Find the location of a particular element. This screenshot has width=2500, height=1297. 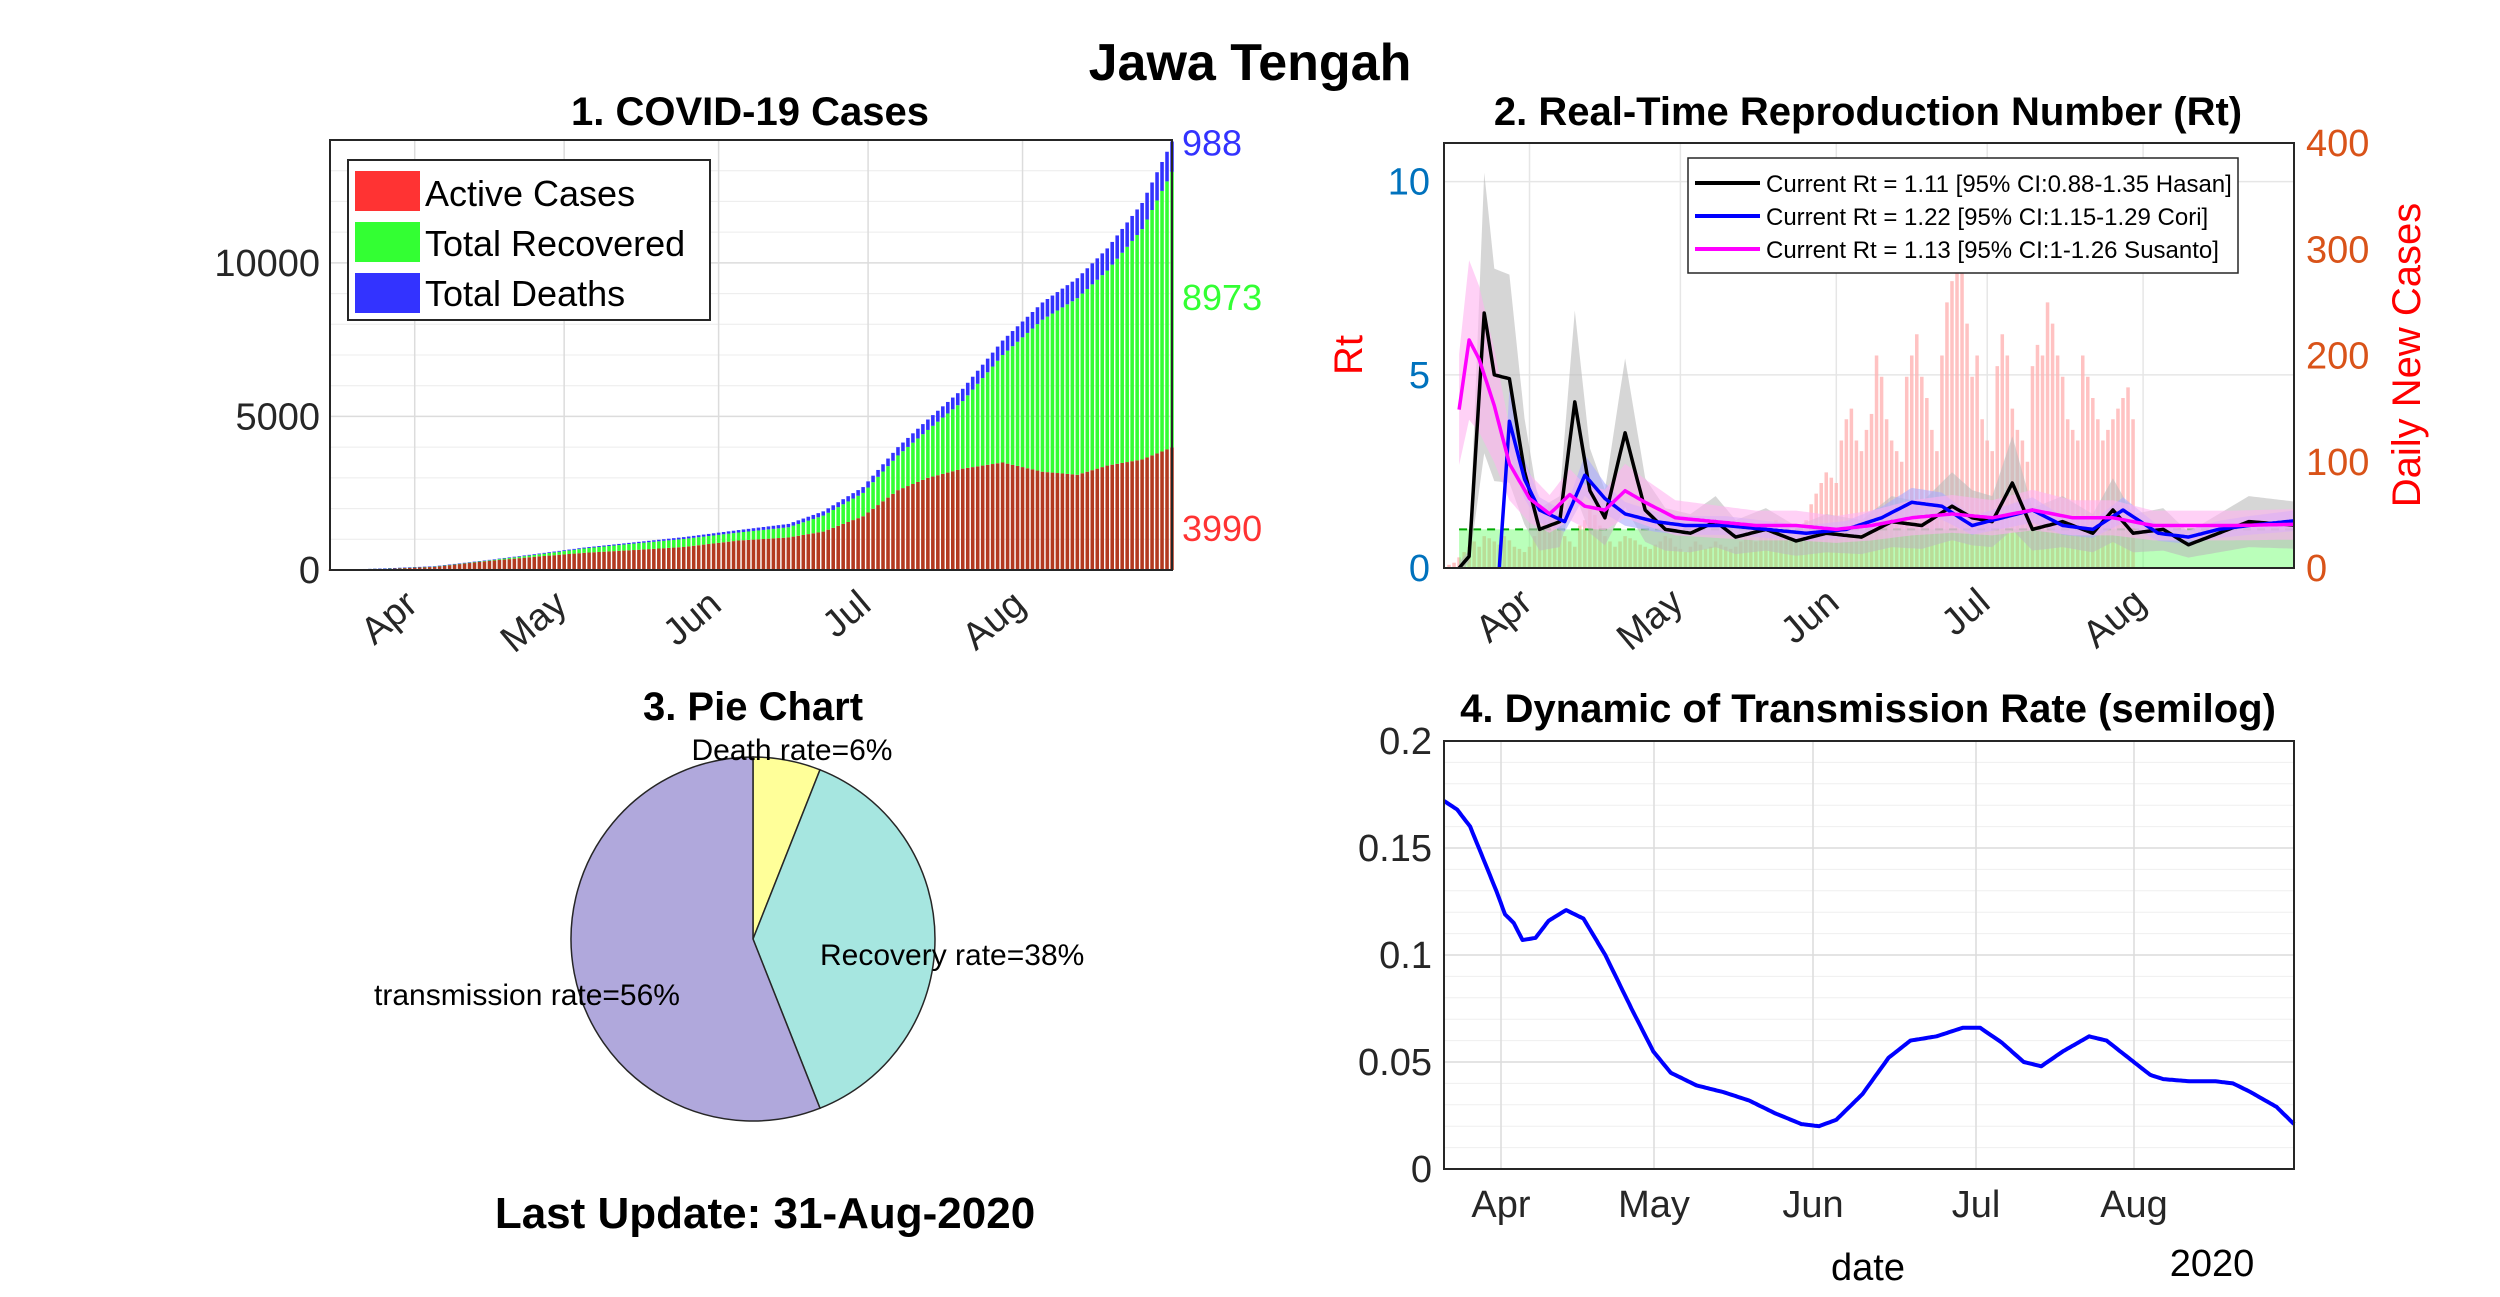

transmission-y-tick-label: 0.1 is located at coordinates (1405, 956).